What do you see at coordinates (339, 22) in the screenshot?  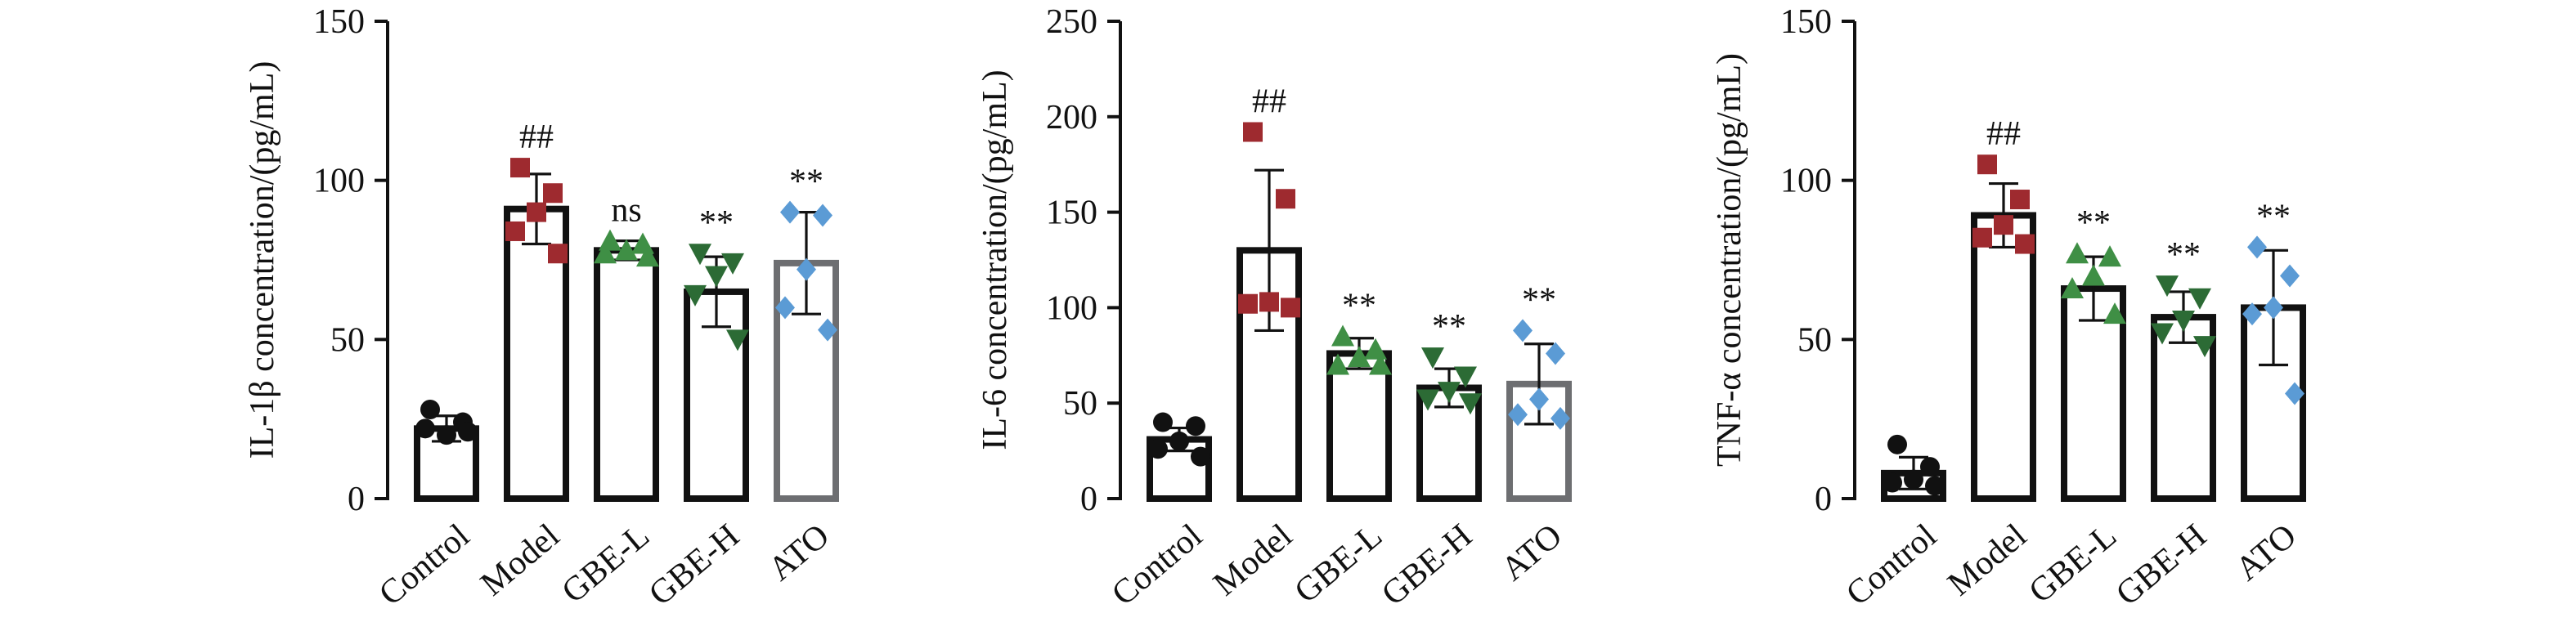 I see `y-tick-label: 150` at bounding box center [339, 22].